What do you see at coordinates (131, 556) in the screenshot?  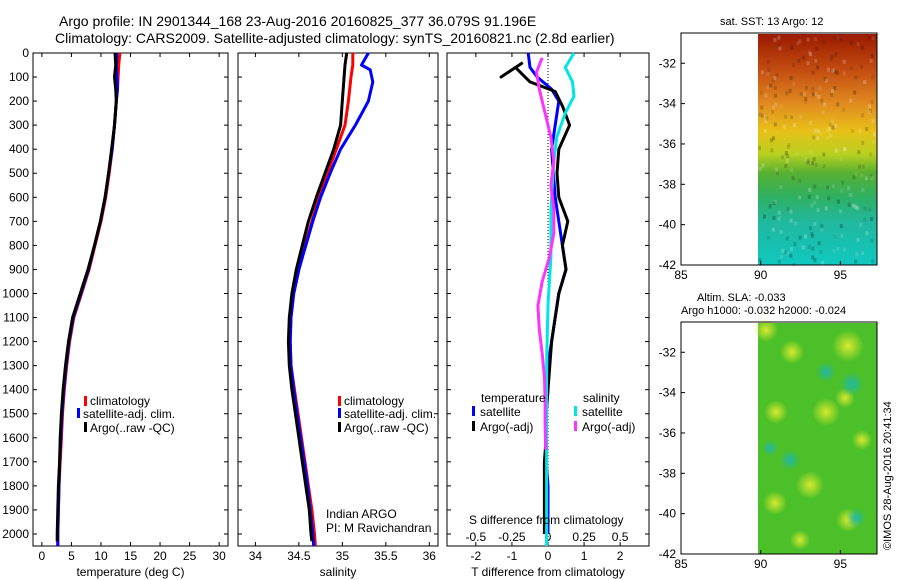 I see `x-tick-label: 15` at bounding box center [131, 556].